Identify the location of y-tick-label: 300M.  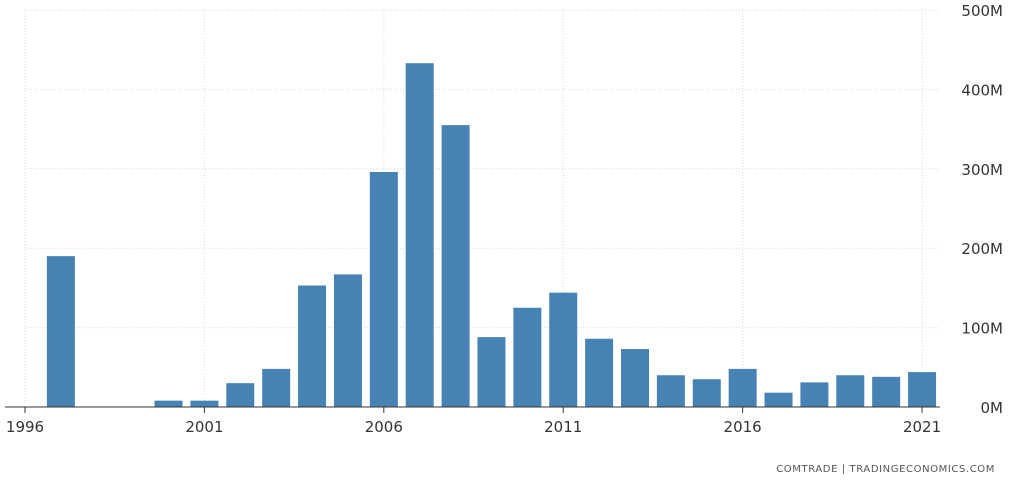
(982, 170).